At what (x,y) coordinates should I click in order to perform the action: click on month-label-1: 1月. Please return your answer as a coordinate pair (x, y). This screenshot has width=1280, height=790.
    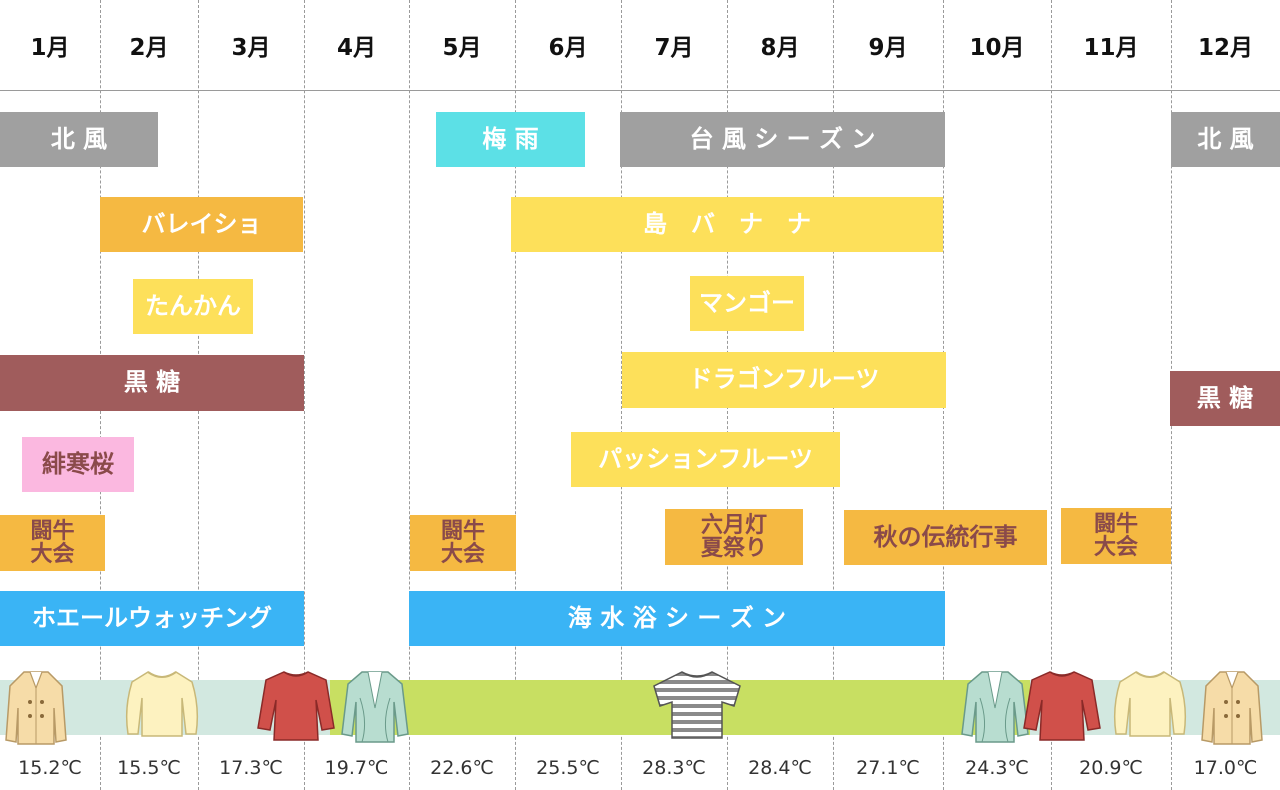
    Looking at the image, I should click on (50, 48).